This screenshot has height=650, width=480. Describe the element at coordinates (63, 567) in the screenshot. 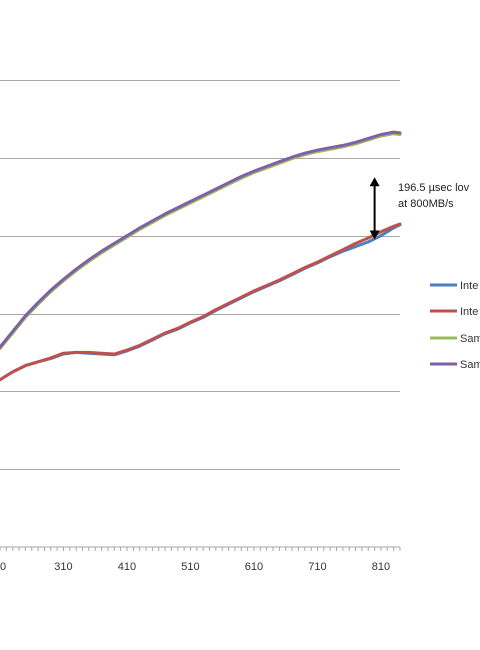

I see `x-tick-label: 310` at that location.